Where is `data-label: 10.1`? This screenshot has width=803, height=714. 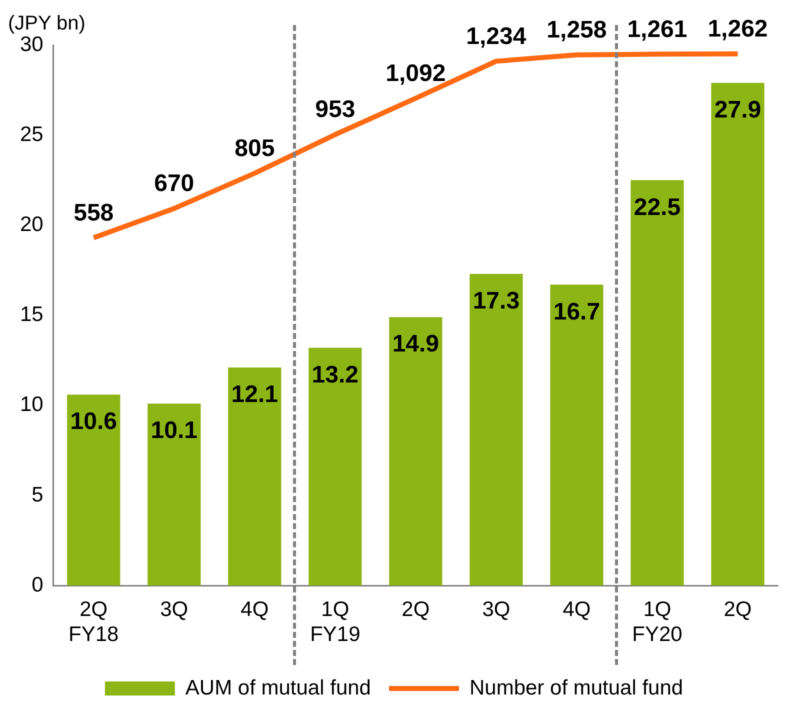 data-label: 10.1 is located at coordinates (174, 430).